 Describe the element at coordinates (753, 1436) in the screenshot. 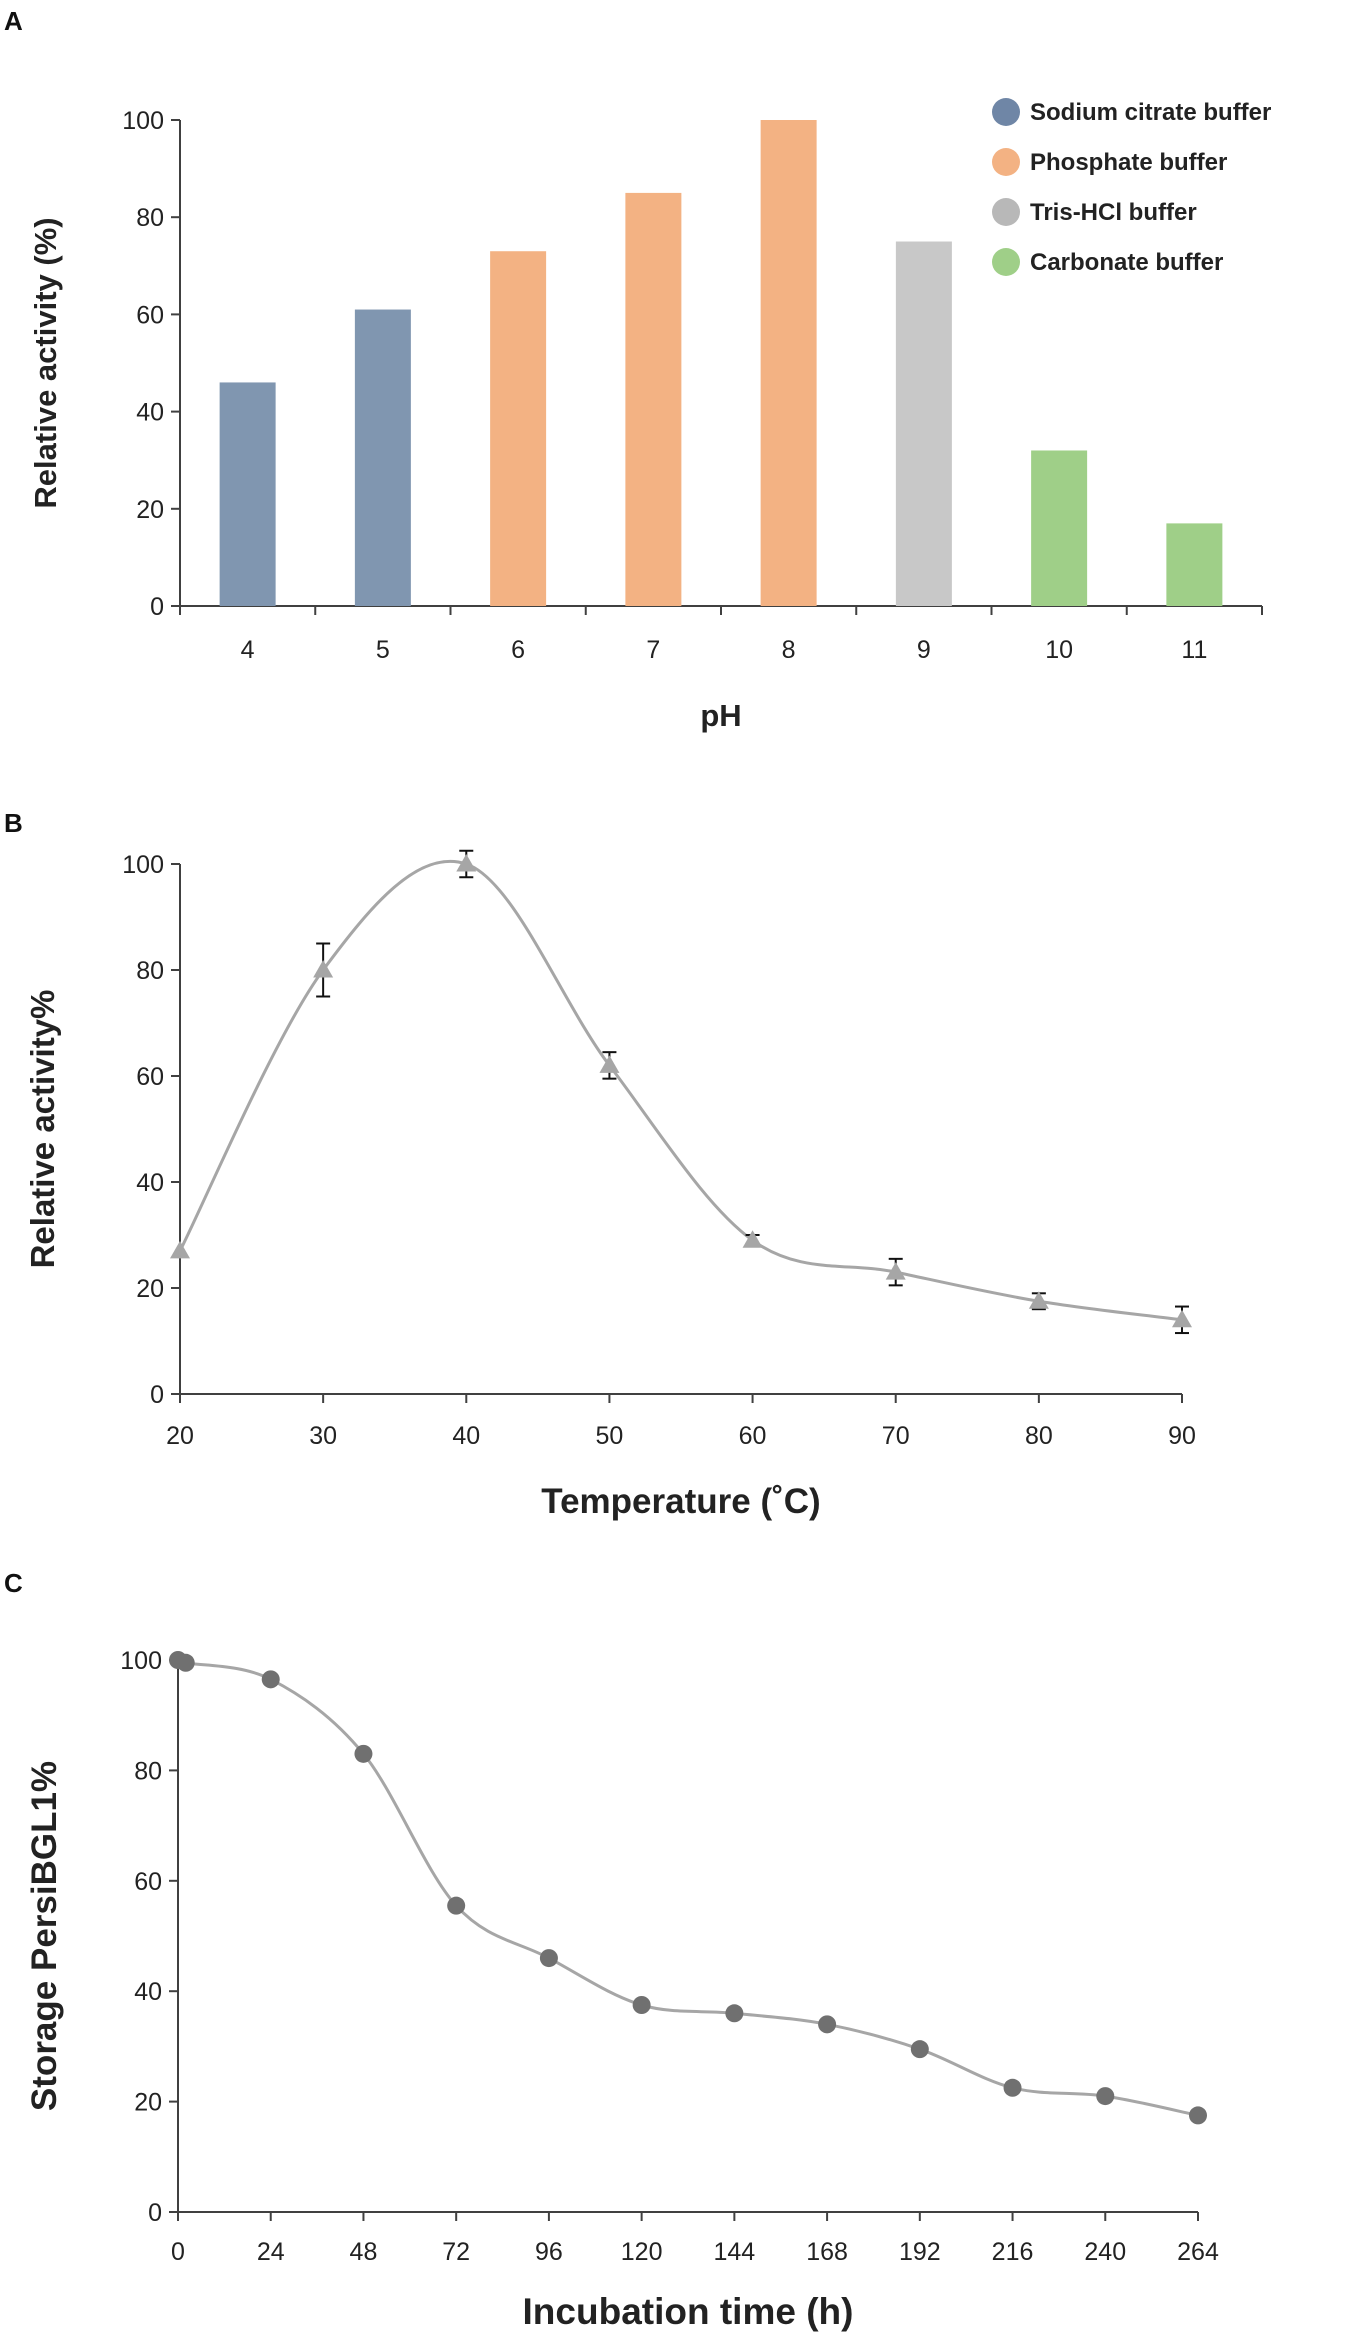

I see `x-tick-label: 60` at that location.